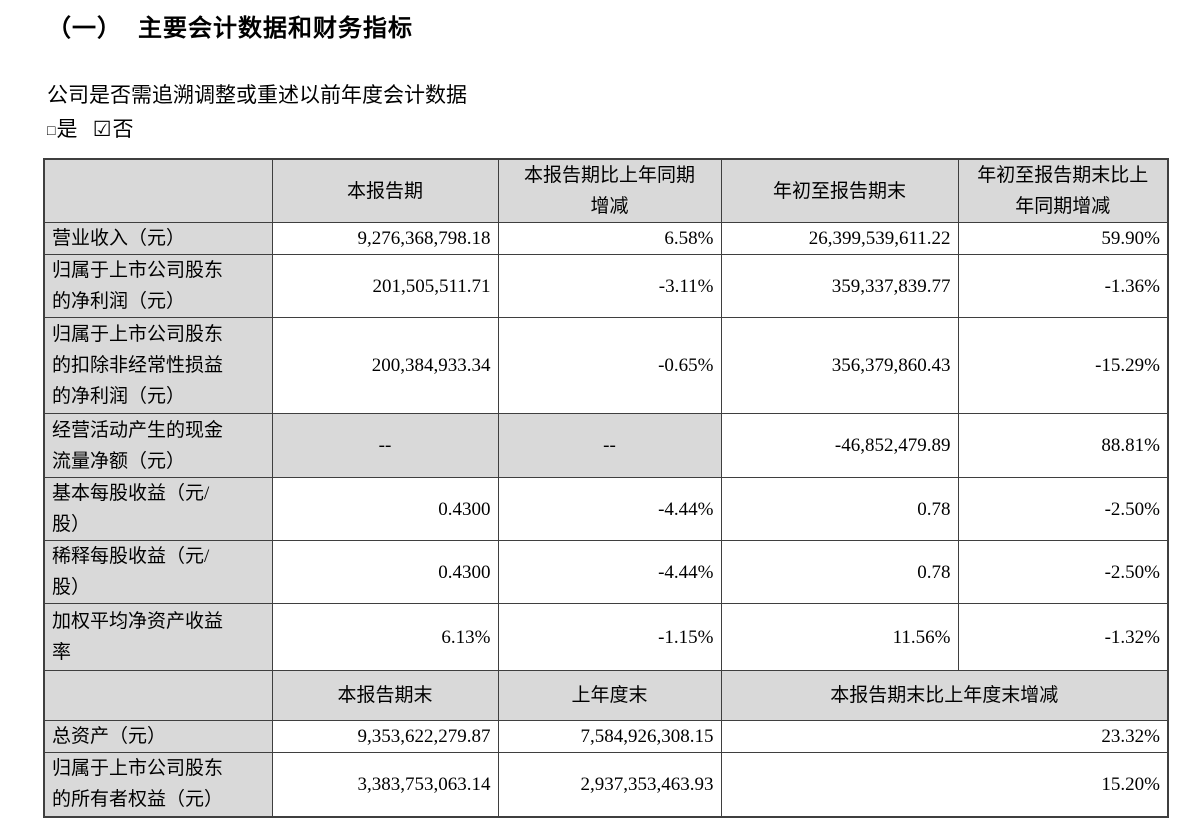 The image size is (1199, 836). Describe the element at coordinates (385, 238) in the screenshot. I see `value-current-period: 9,276,368,798.18` at that location.